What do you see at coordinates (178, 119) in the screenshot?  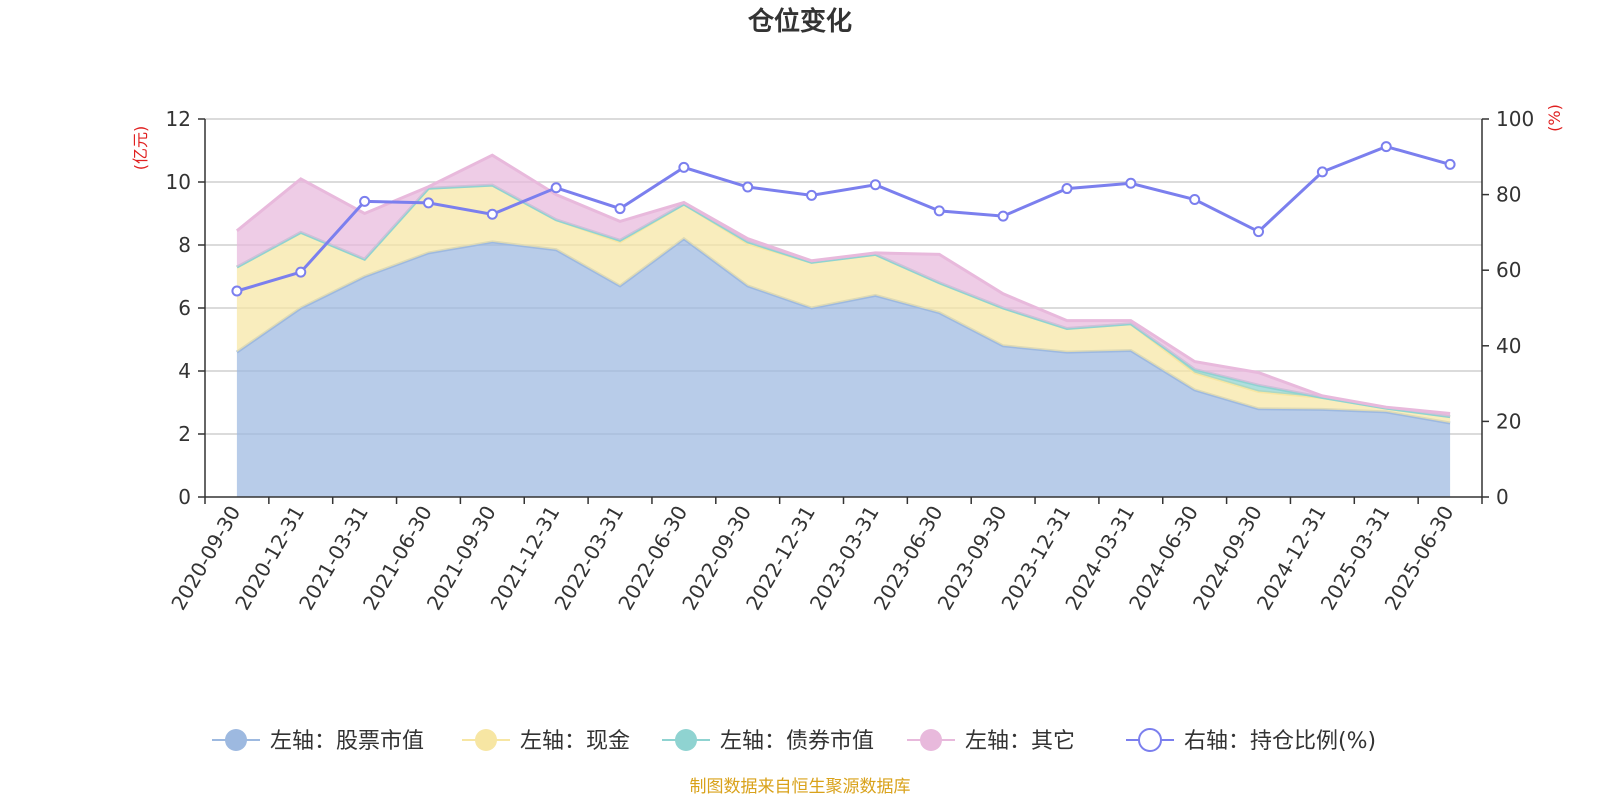 I see `left-tick-label: 12` at bounding box center [178, 119].